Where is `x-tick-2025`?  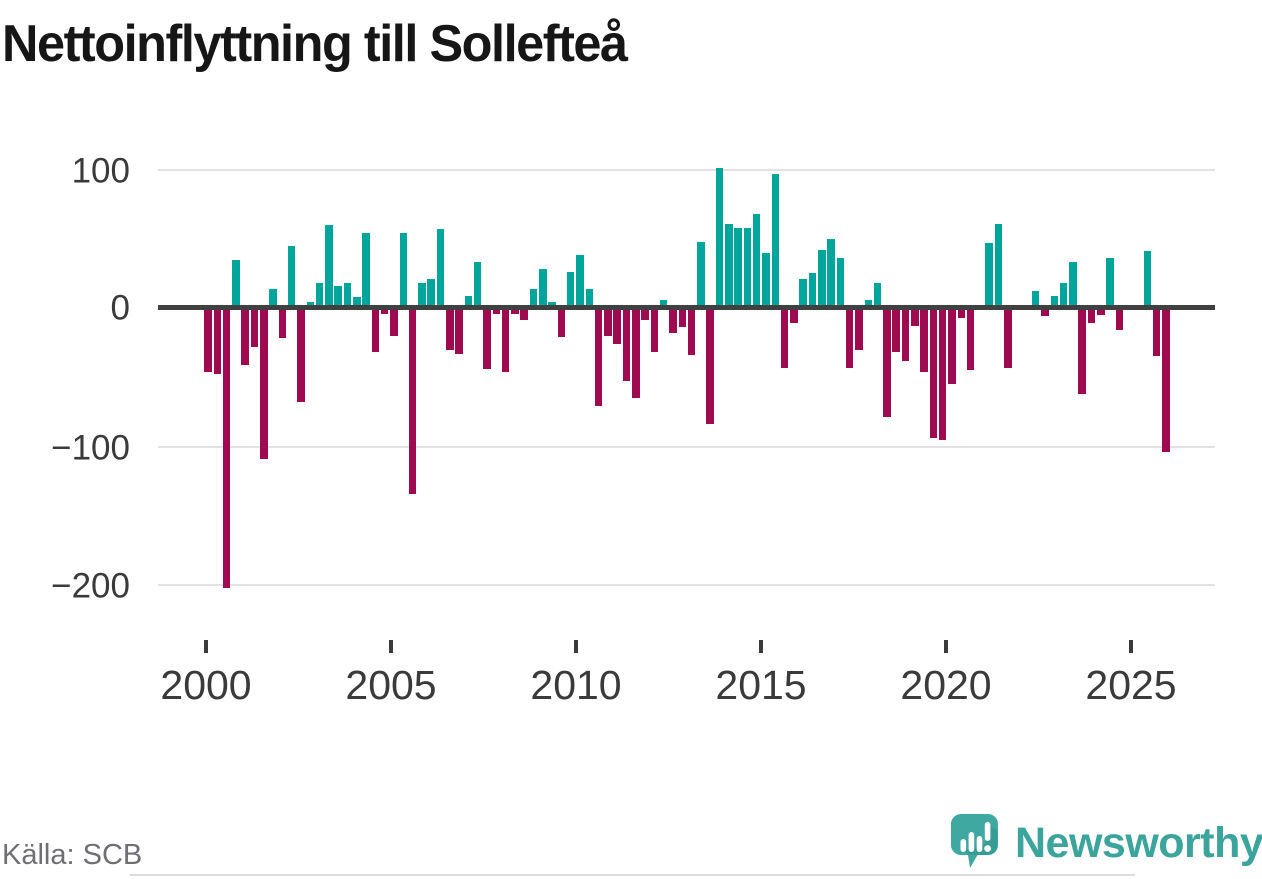 x-tick-2025 is located at coordinates (1131, 646).